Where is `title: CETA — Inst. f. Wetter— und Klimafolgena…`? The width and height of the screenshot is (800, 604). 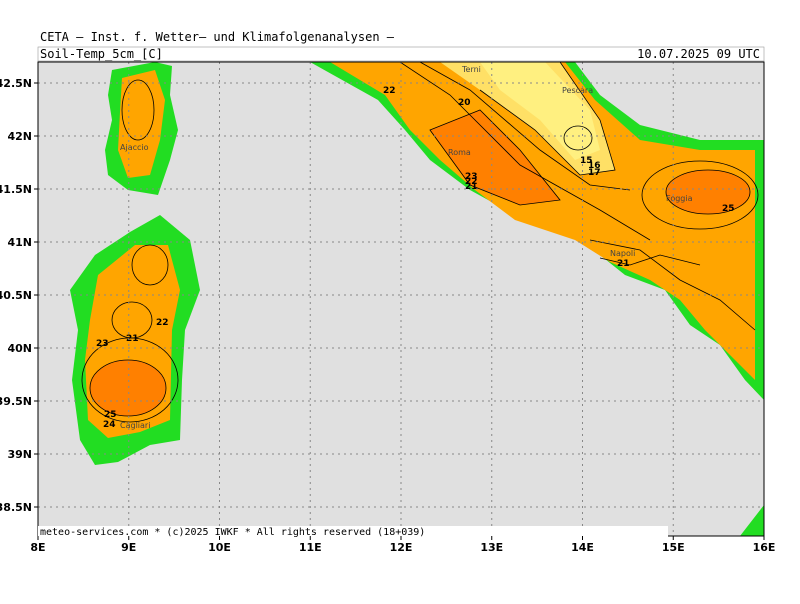 title: CETA — Inst. f. Wetter— und Klimafolgena… is located at coordinates (217, 37).